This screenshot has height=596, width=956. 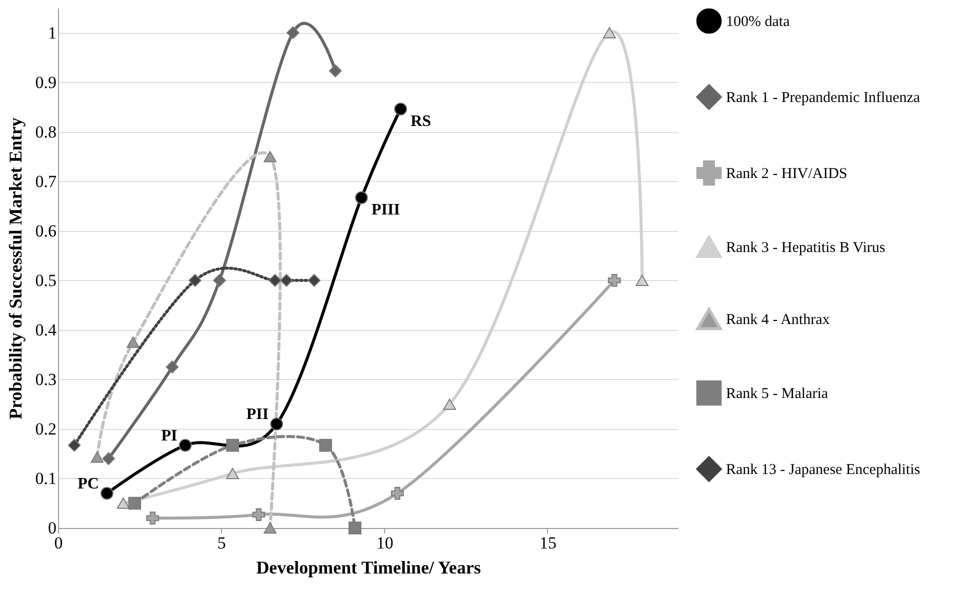 I want to click on y-tick-label: 0.5, so click(x=45, y=280).